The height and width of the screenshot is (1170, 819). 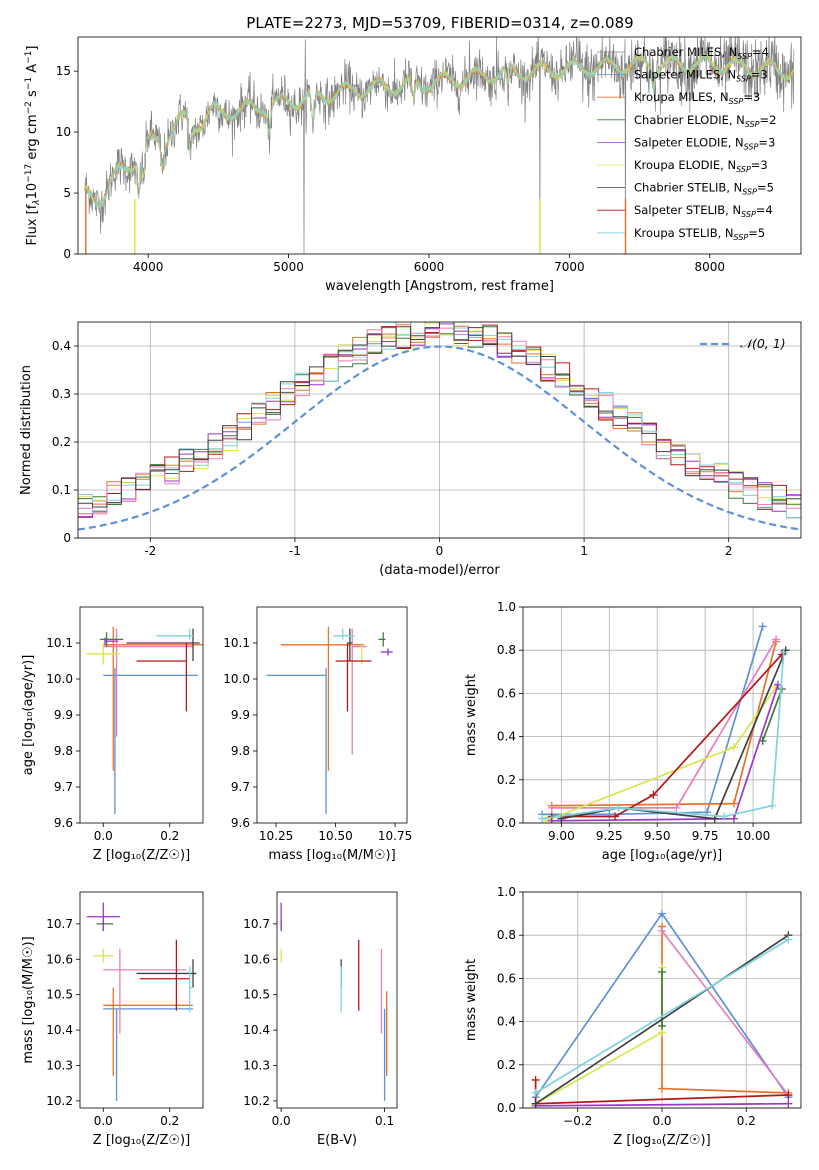 What do you see at coordinates (506, 650) in the screenshot?
I see `tick-label-y: 0.8` at bounding box center [506, 650].